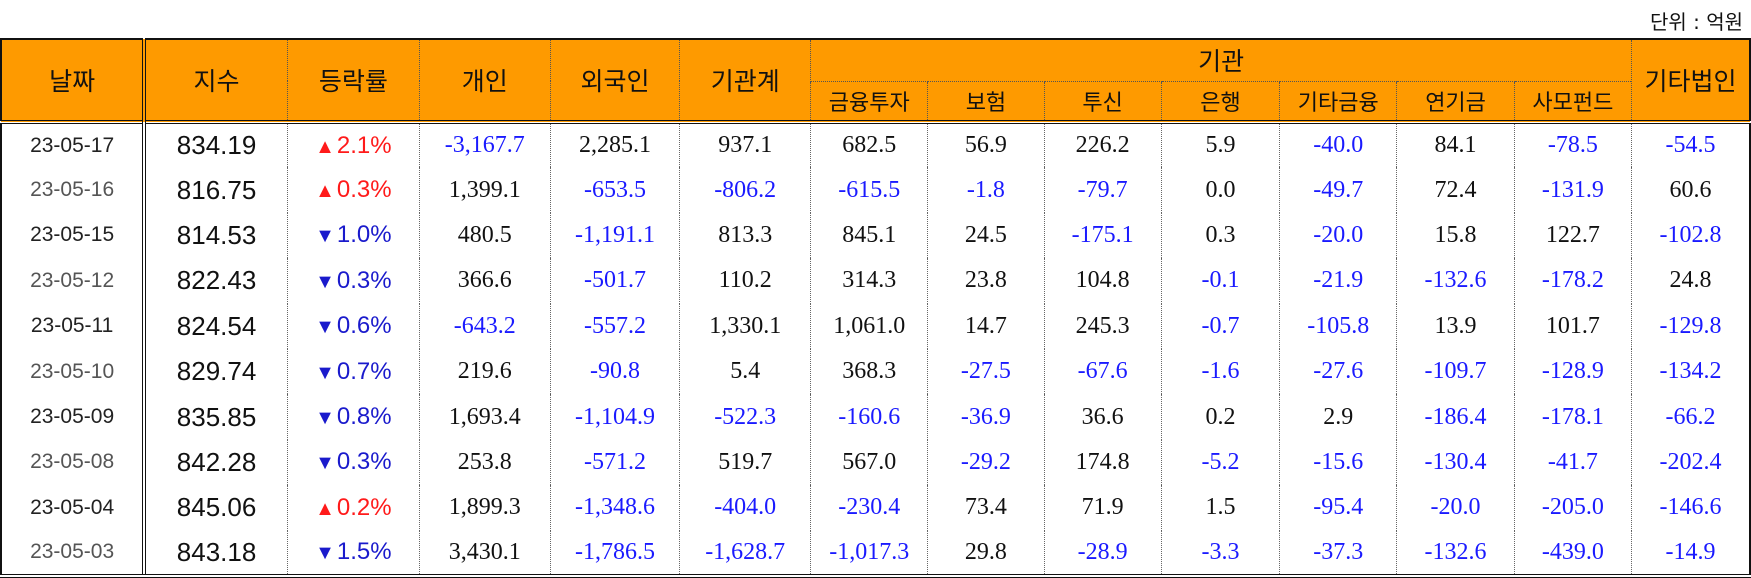 This screenshot has width=1751, height=578. What do you see at coordinates (1572, 554) in the screenshot?
I see `cell-private-fund: -439.0` at bounding box center [1572, 554].